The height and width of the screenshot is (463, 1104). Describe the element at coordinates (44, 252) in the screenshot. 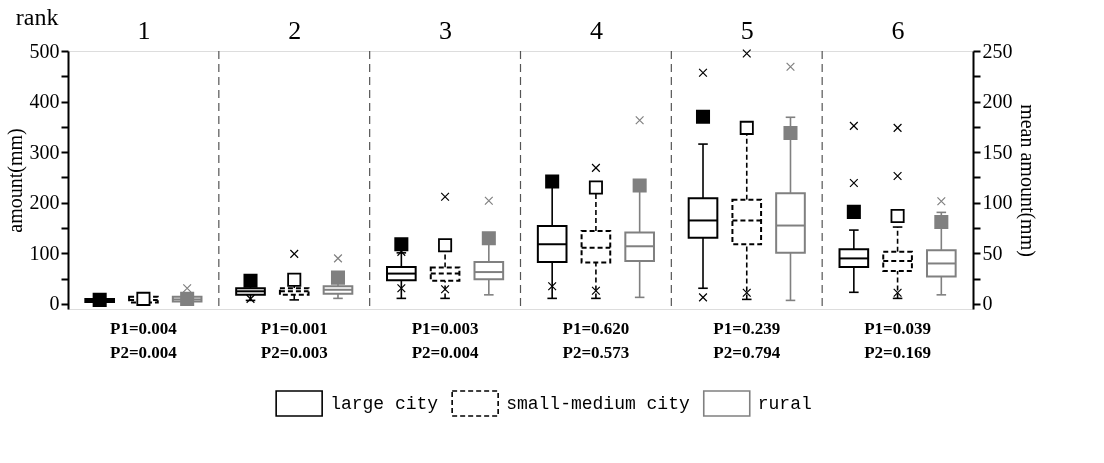

I see `y-tick-label: 100` at that location.